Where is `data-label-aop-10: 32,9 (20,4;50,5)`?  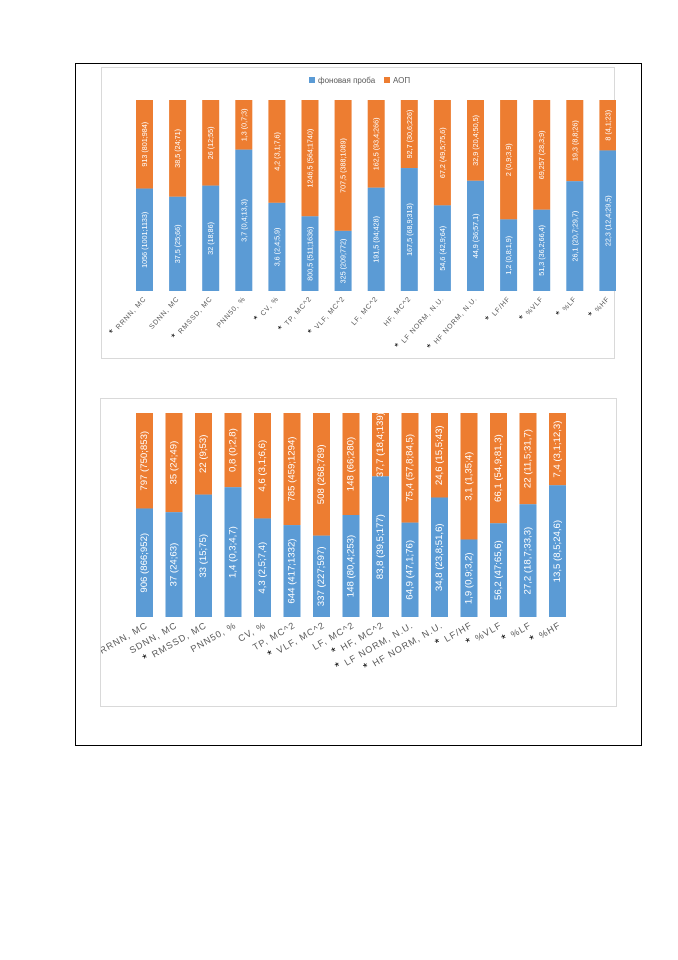 data-label-aop-10: 32,9 (20,4;50,5) is located at coordinates (475, 140).